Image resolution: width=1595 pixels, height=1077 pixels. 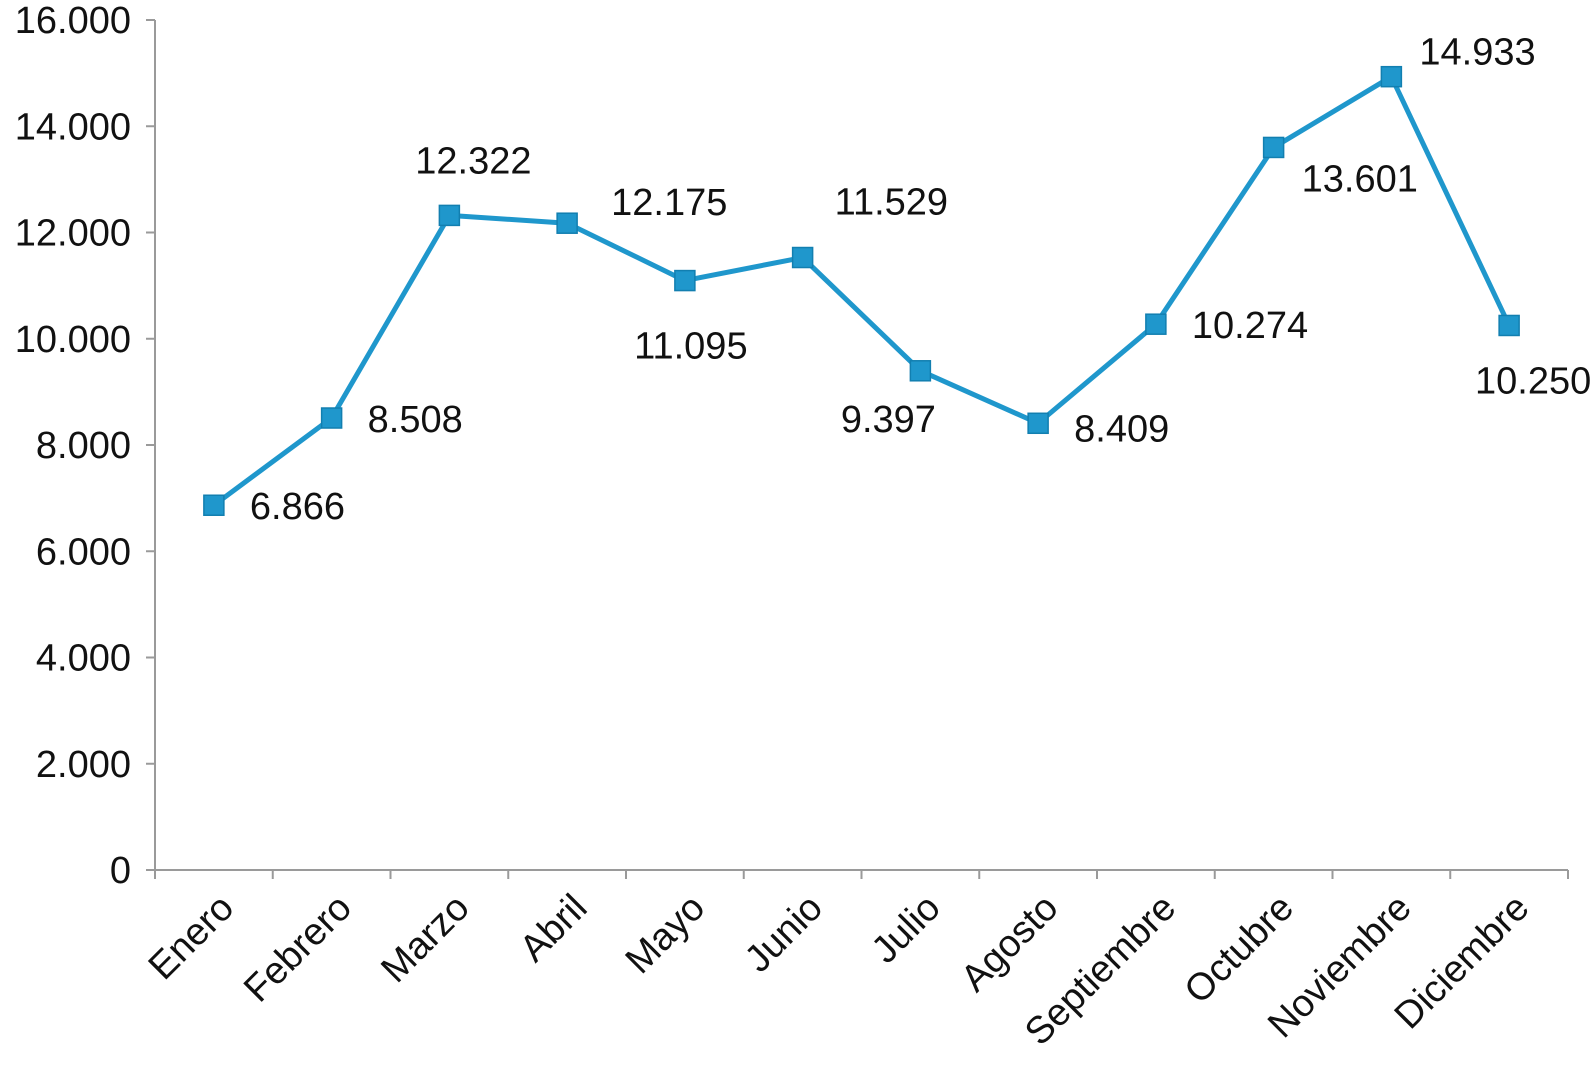 I want to click on data-label: 9.397, so click(x=888, y=420).